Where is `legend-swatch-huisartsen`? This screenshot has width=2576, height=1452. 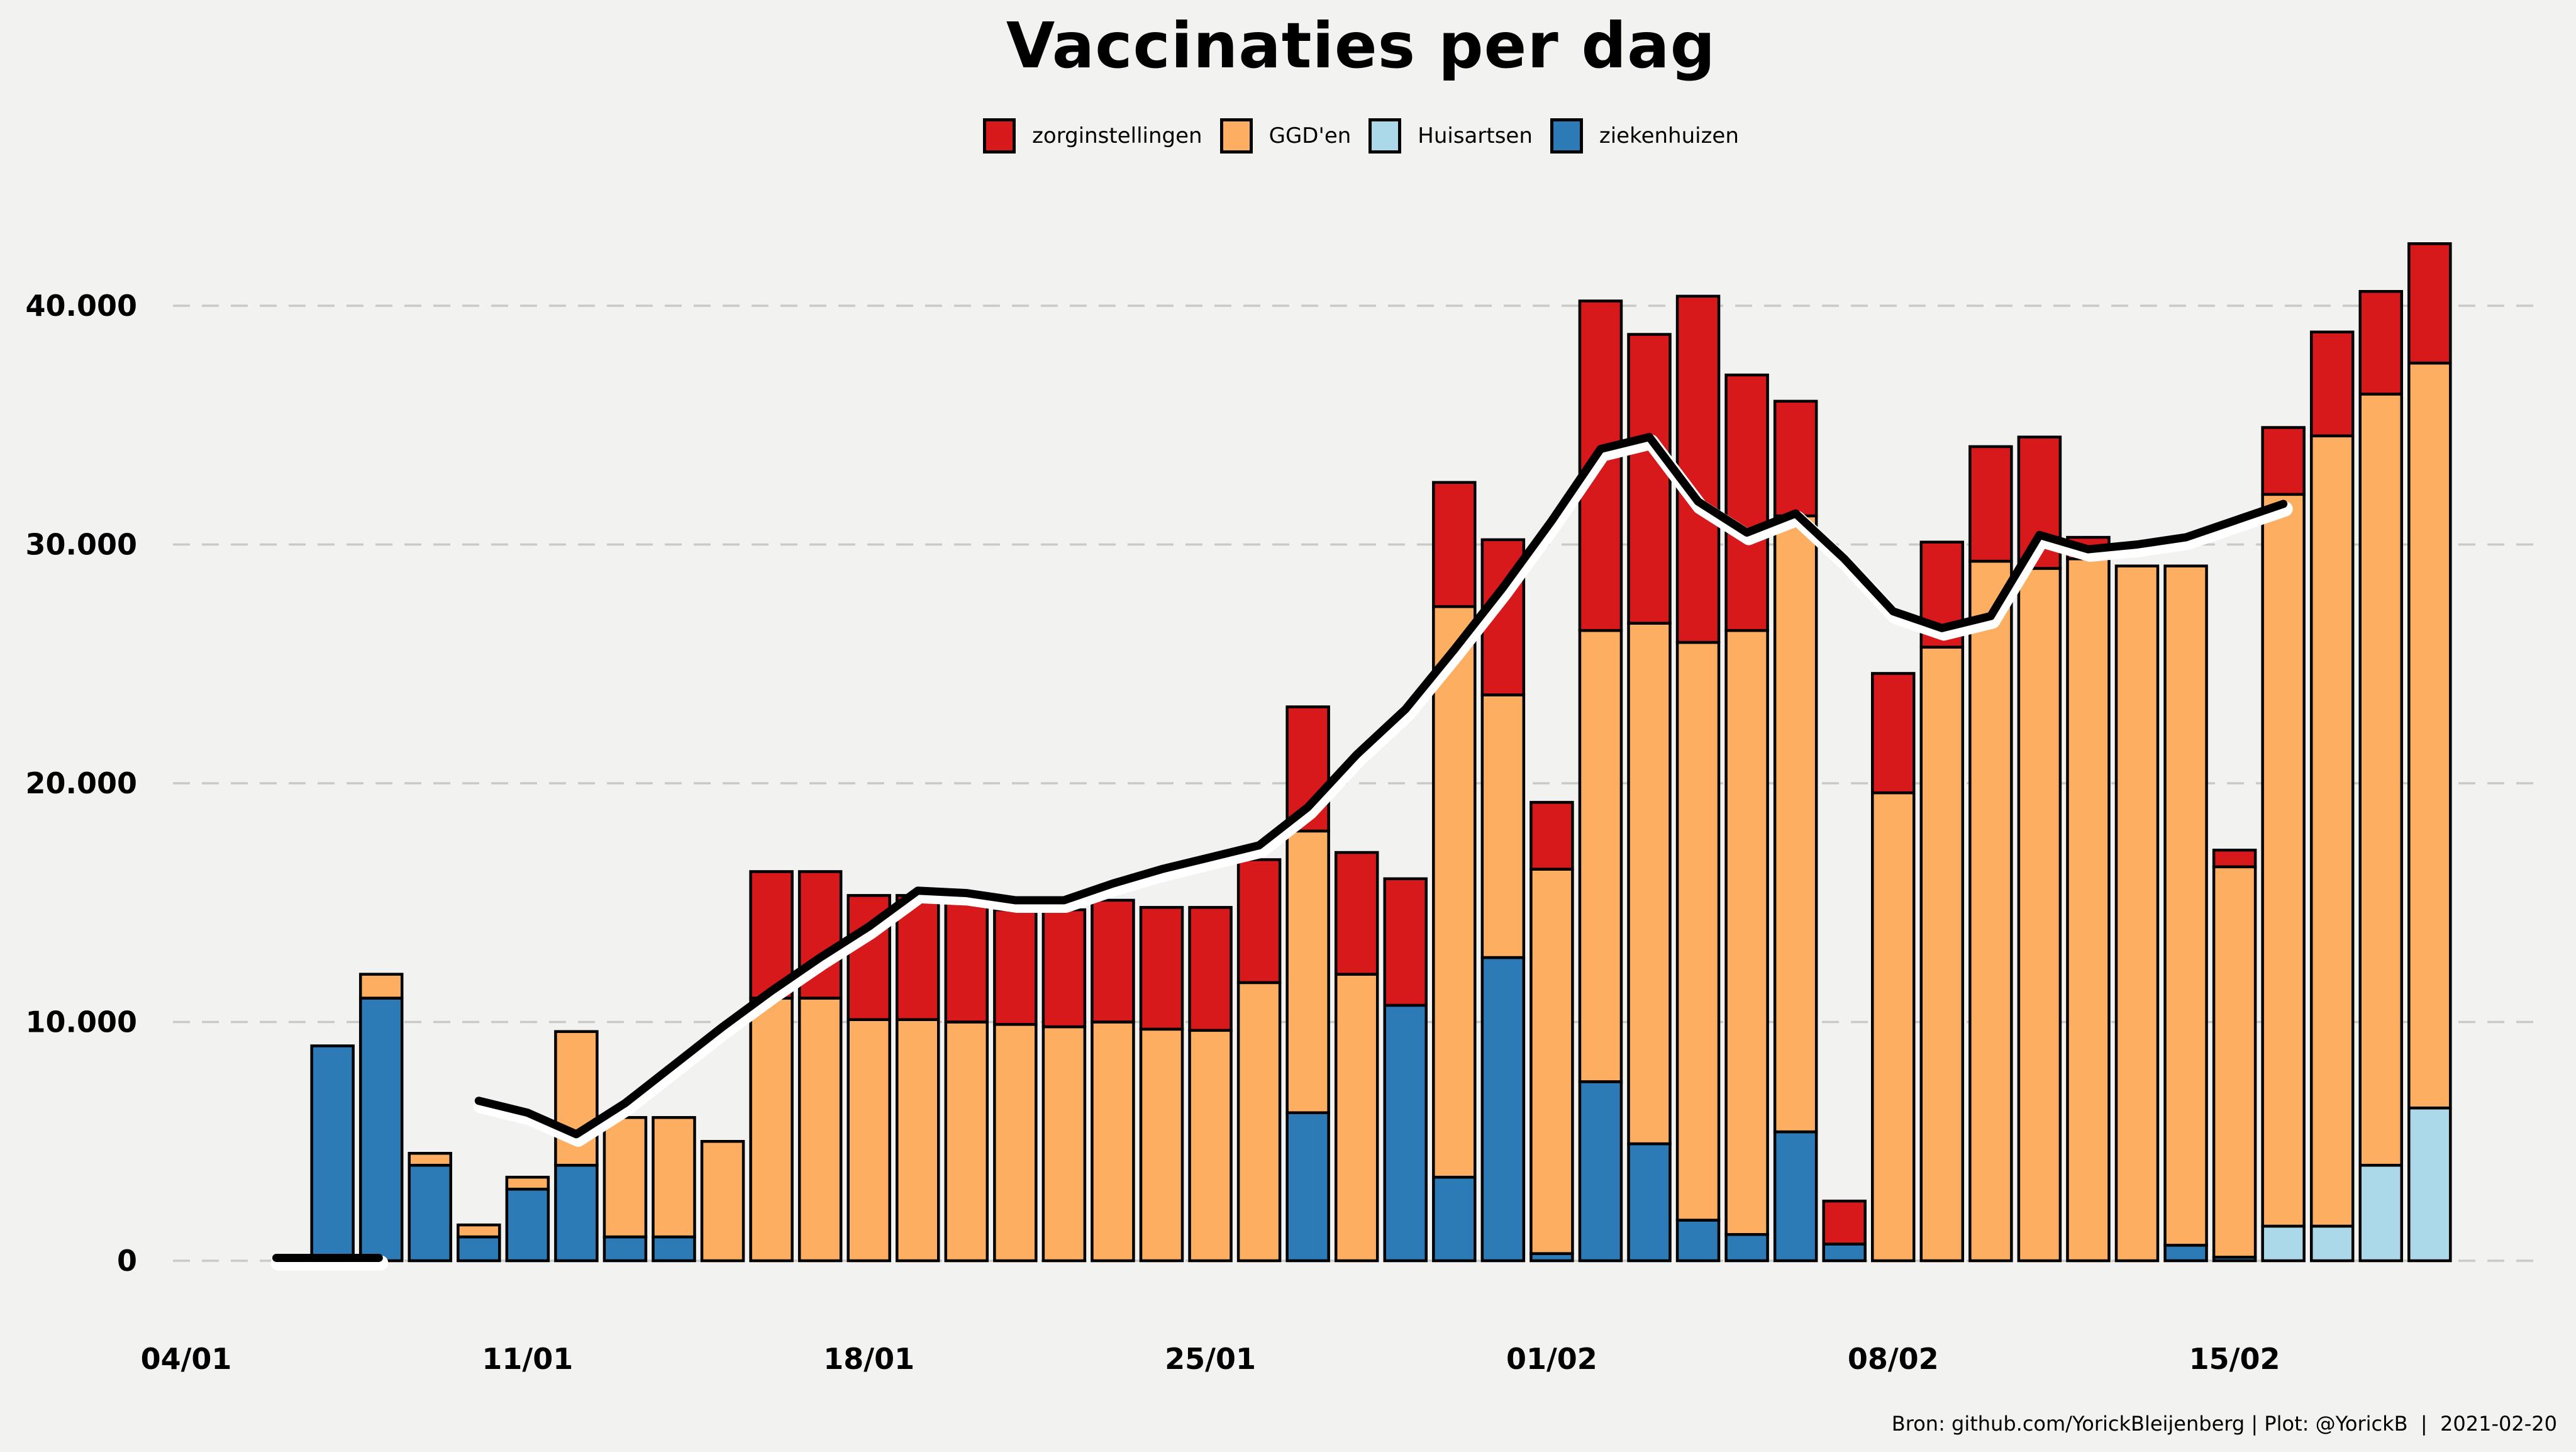 legend-swatch-huisartsen is located at coordinates (1385, 136).